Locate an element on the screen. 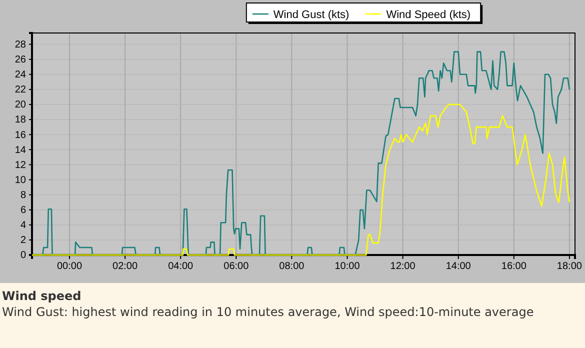 The width and height of the screenshot is (585, 348). y-tick-label: 14 is located at coordinates (20, 150).